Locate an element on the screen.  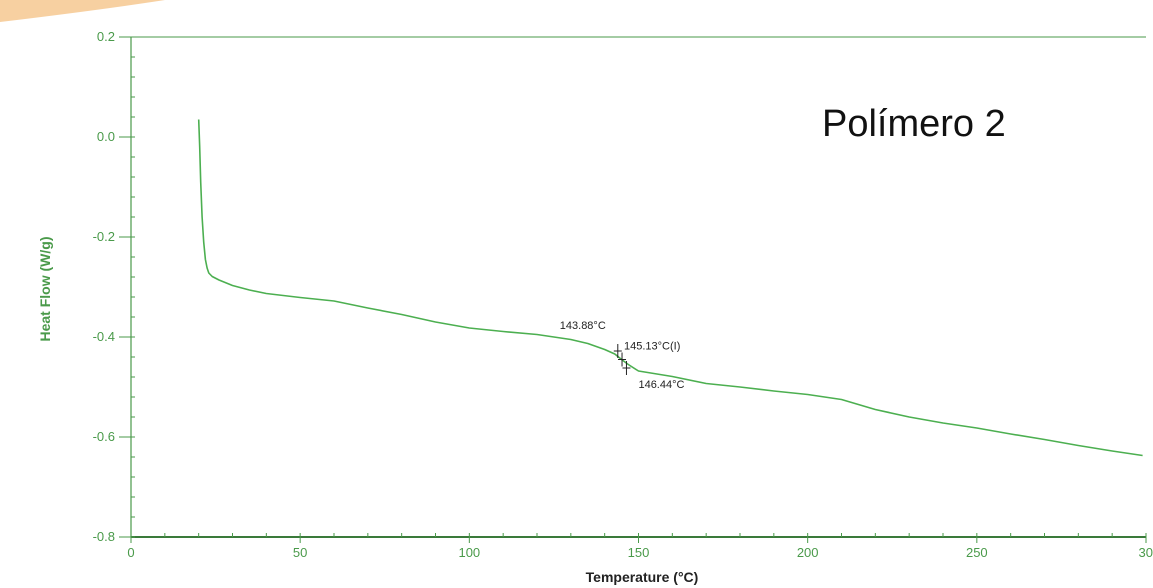
y-tick-label: -0.4 is located at coordinates (104, 336).